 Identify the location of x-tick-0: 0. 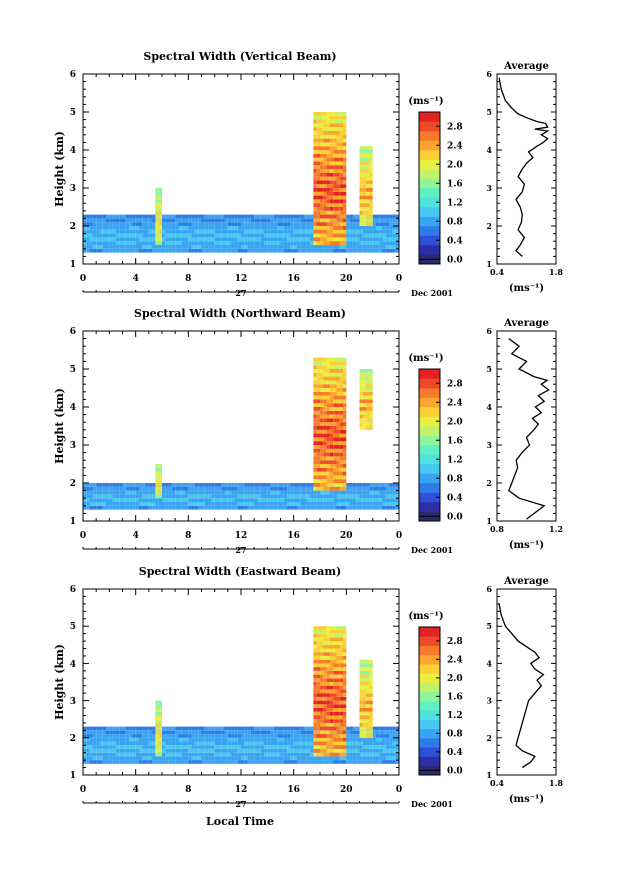
(83, 790).